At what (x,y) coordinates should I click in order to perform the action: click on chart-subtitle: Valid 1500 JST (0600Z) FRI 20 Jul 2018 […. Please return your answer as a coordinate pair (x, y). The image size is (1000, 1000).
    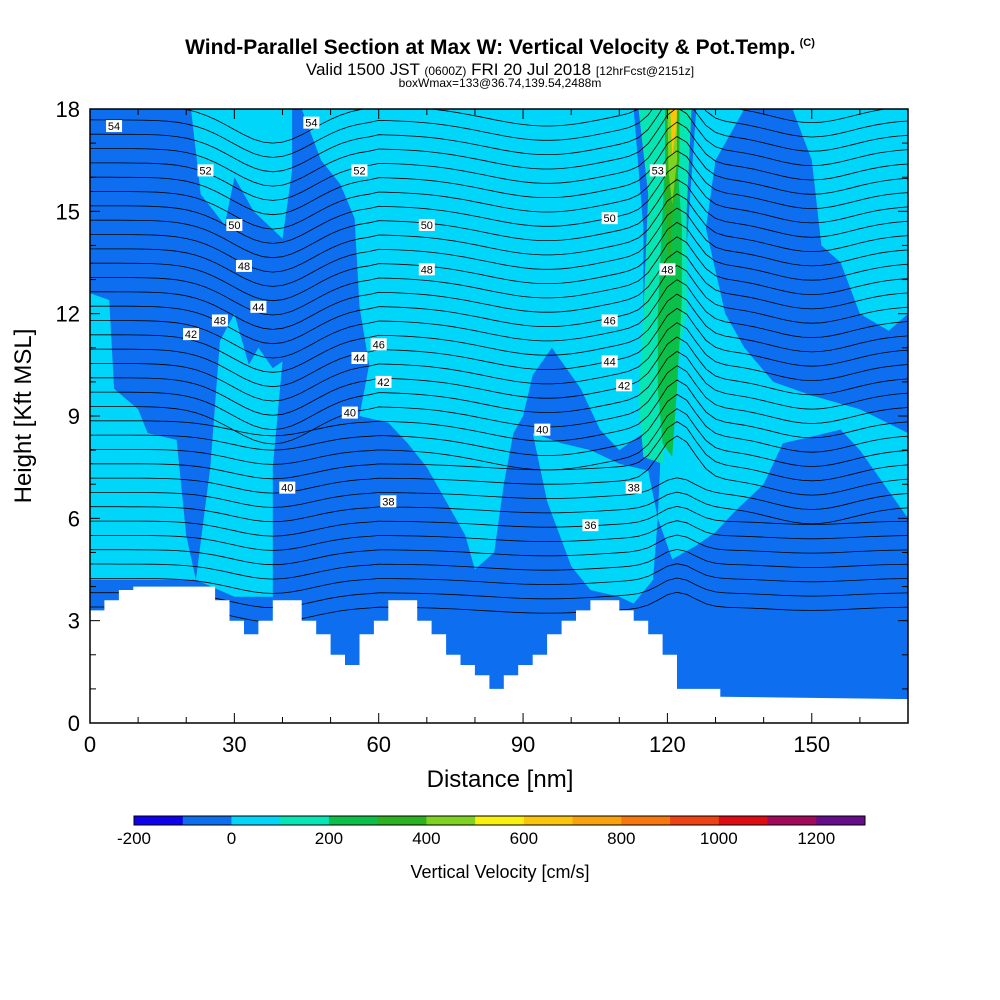
    Looking at the image, I should click on (500, 70).